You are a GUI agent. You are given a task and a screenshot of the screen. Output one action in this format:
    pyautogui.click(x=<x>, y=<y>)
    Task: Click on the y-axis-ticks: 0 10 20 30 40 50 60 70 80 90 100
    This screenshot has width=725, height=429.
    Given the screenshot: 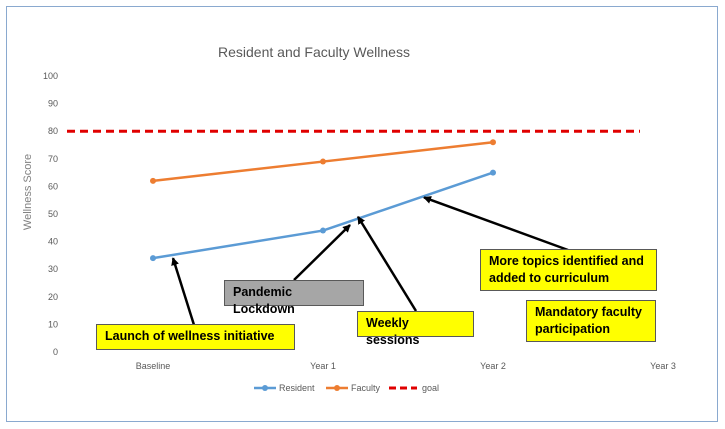 What is the action you would take?
    pyautogui.click(x=50, y=214)
    